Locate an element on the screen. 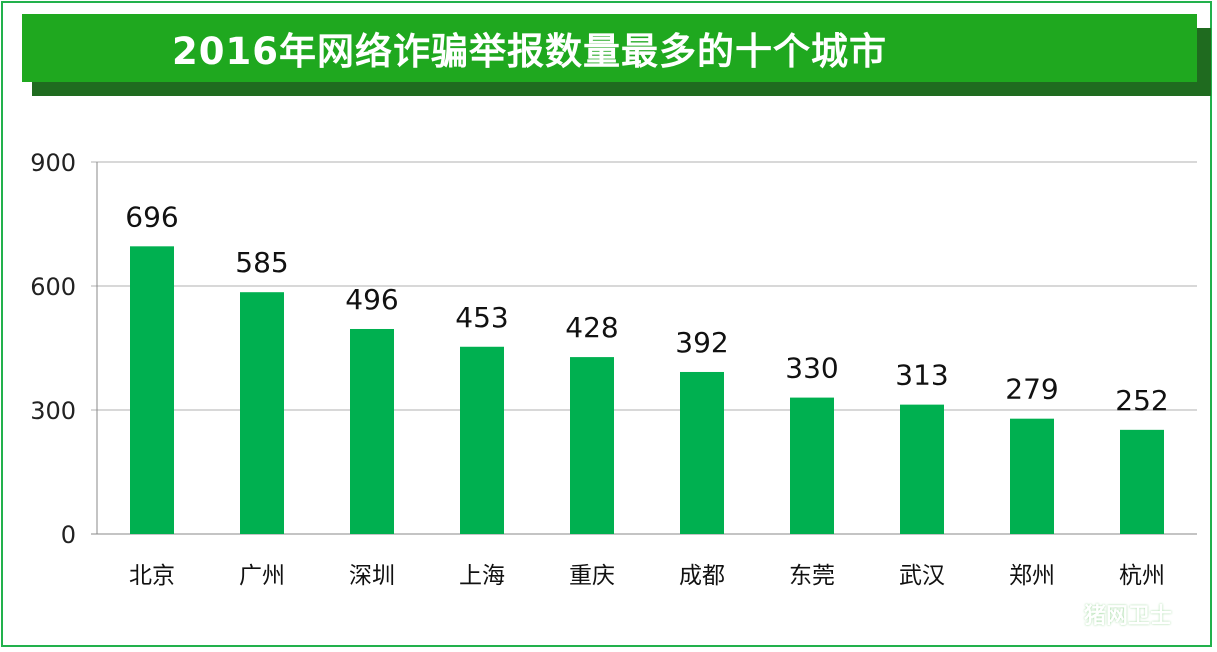 Image resolution: width=1217 pixels, height=652 pixels. shield-logo-icon is located at coordinates (1065, 615).